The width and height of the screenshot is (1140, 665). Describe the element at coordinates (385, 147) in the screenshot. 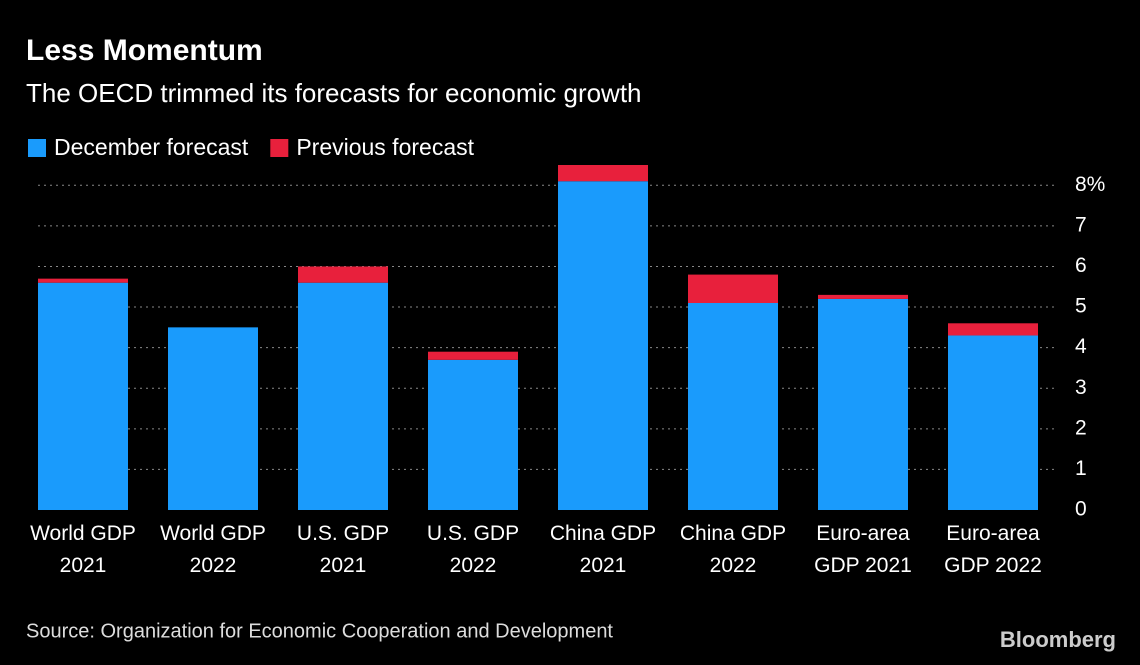

I see `legend-label: Previous forecast` at that location.